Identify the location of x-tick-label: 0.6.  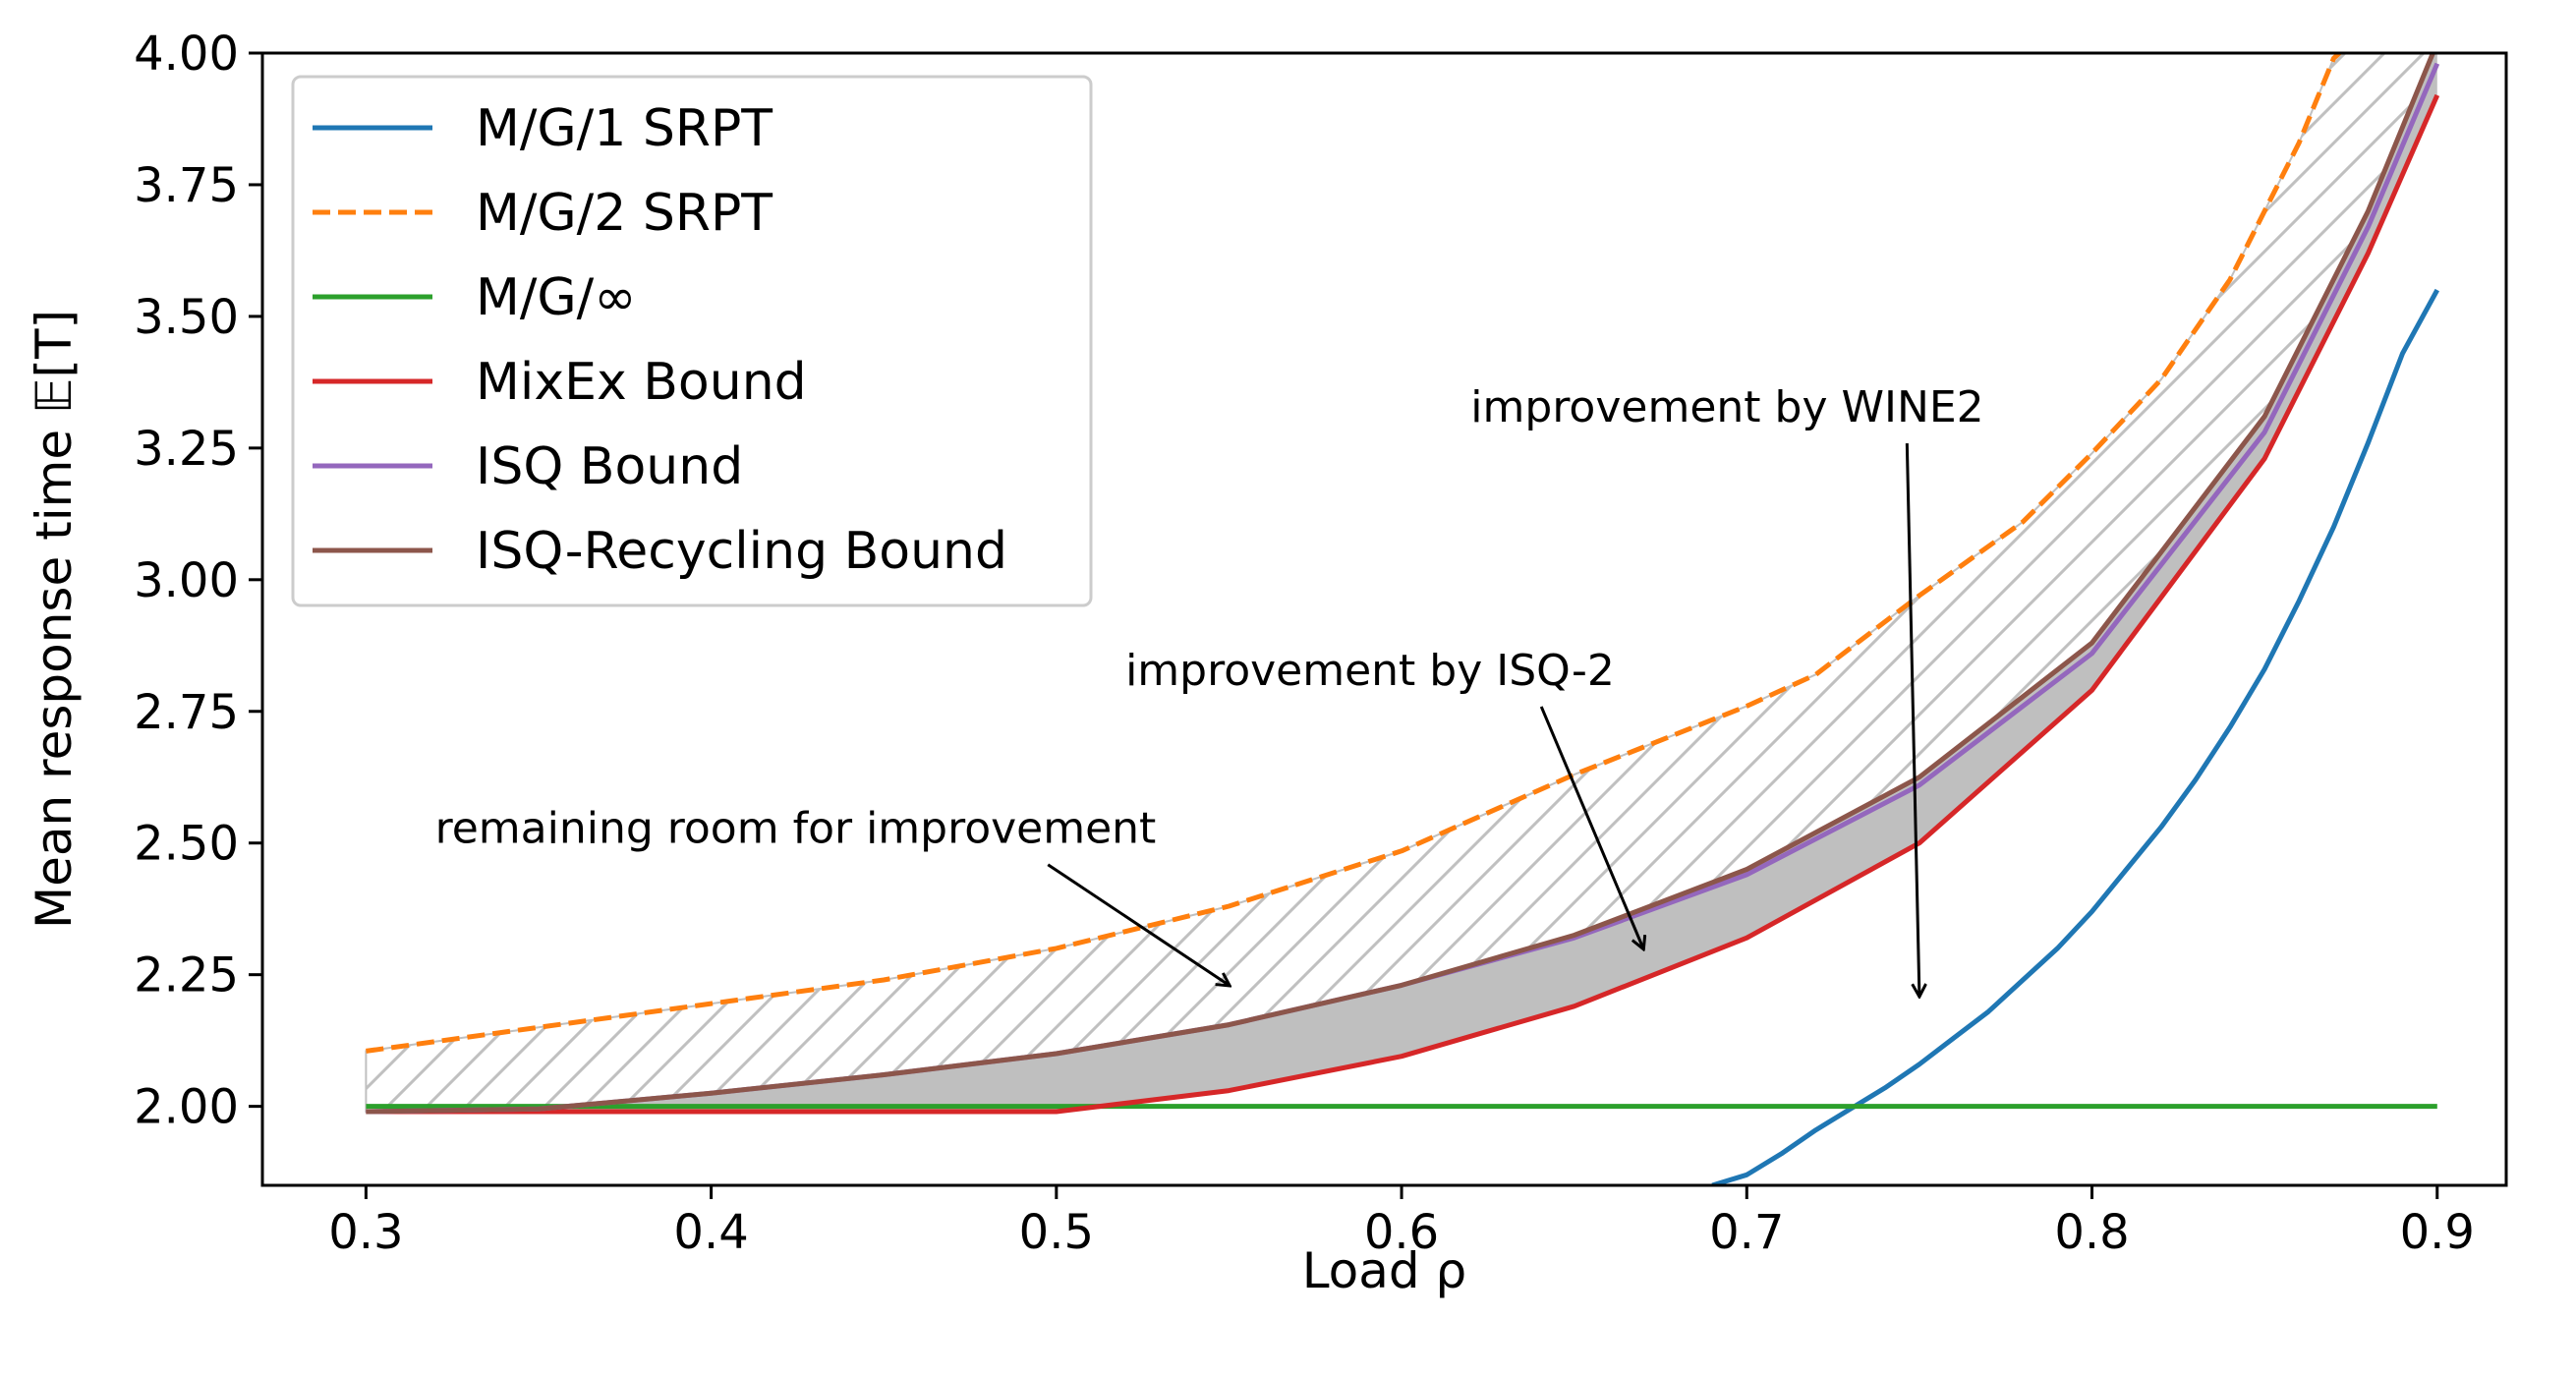
(1401, 1232).